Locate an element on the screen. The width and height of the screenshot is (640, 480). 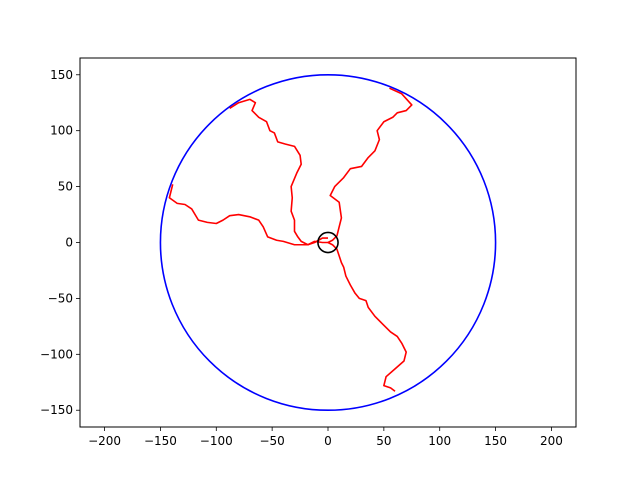
y-tick-label: 100 is located at coordinates (61, 131).